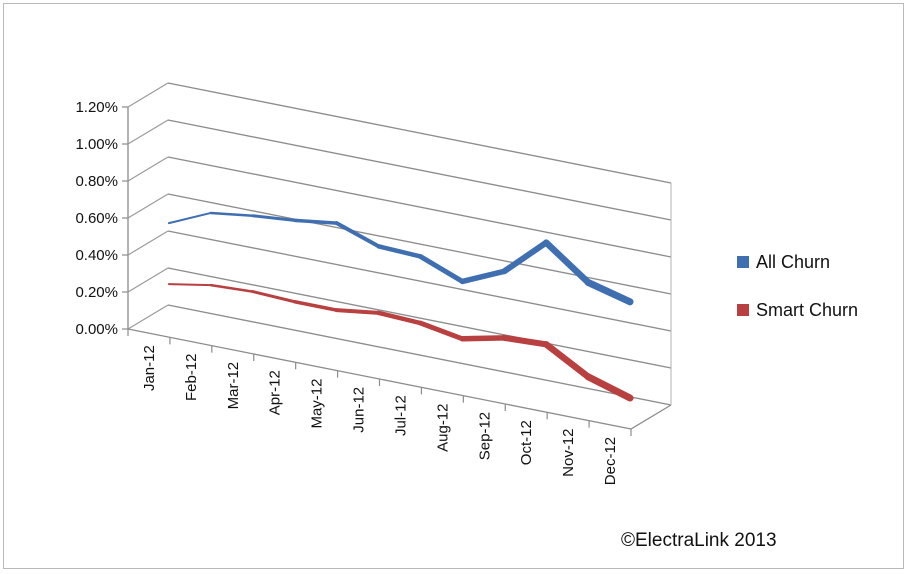 The height and width of the screenshot is (574, 909). I want to click on copyright-notice: ©ElectraLink 2013, so click(699, 540).